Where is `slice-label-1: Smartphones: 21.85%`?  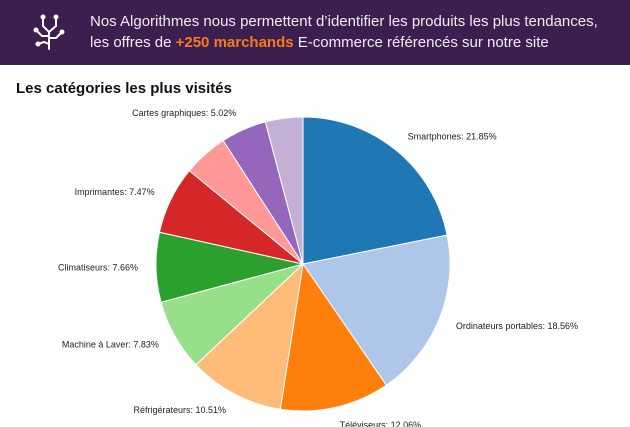 slice-label-1: Smartphones: 21.85% is located at coordinates (452, 136).